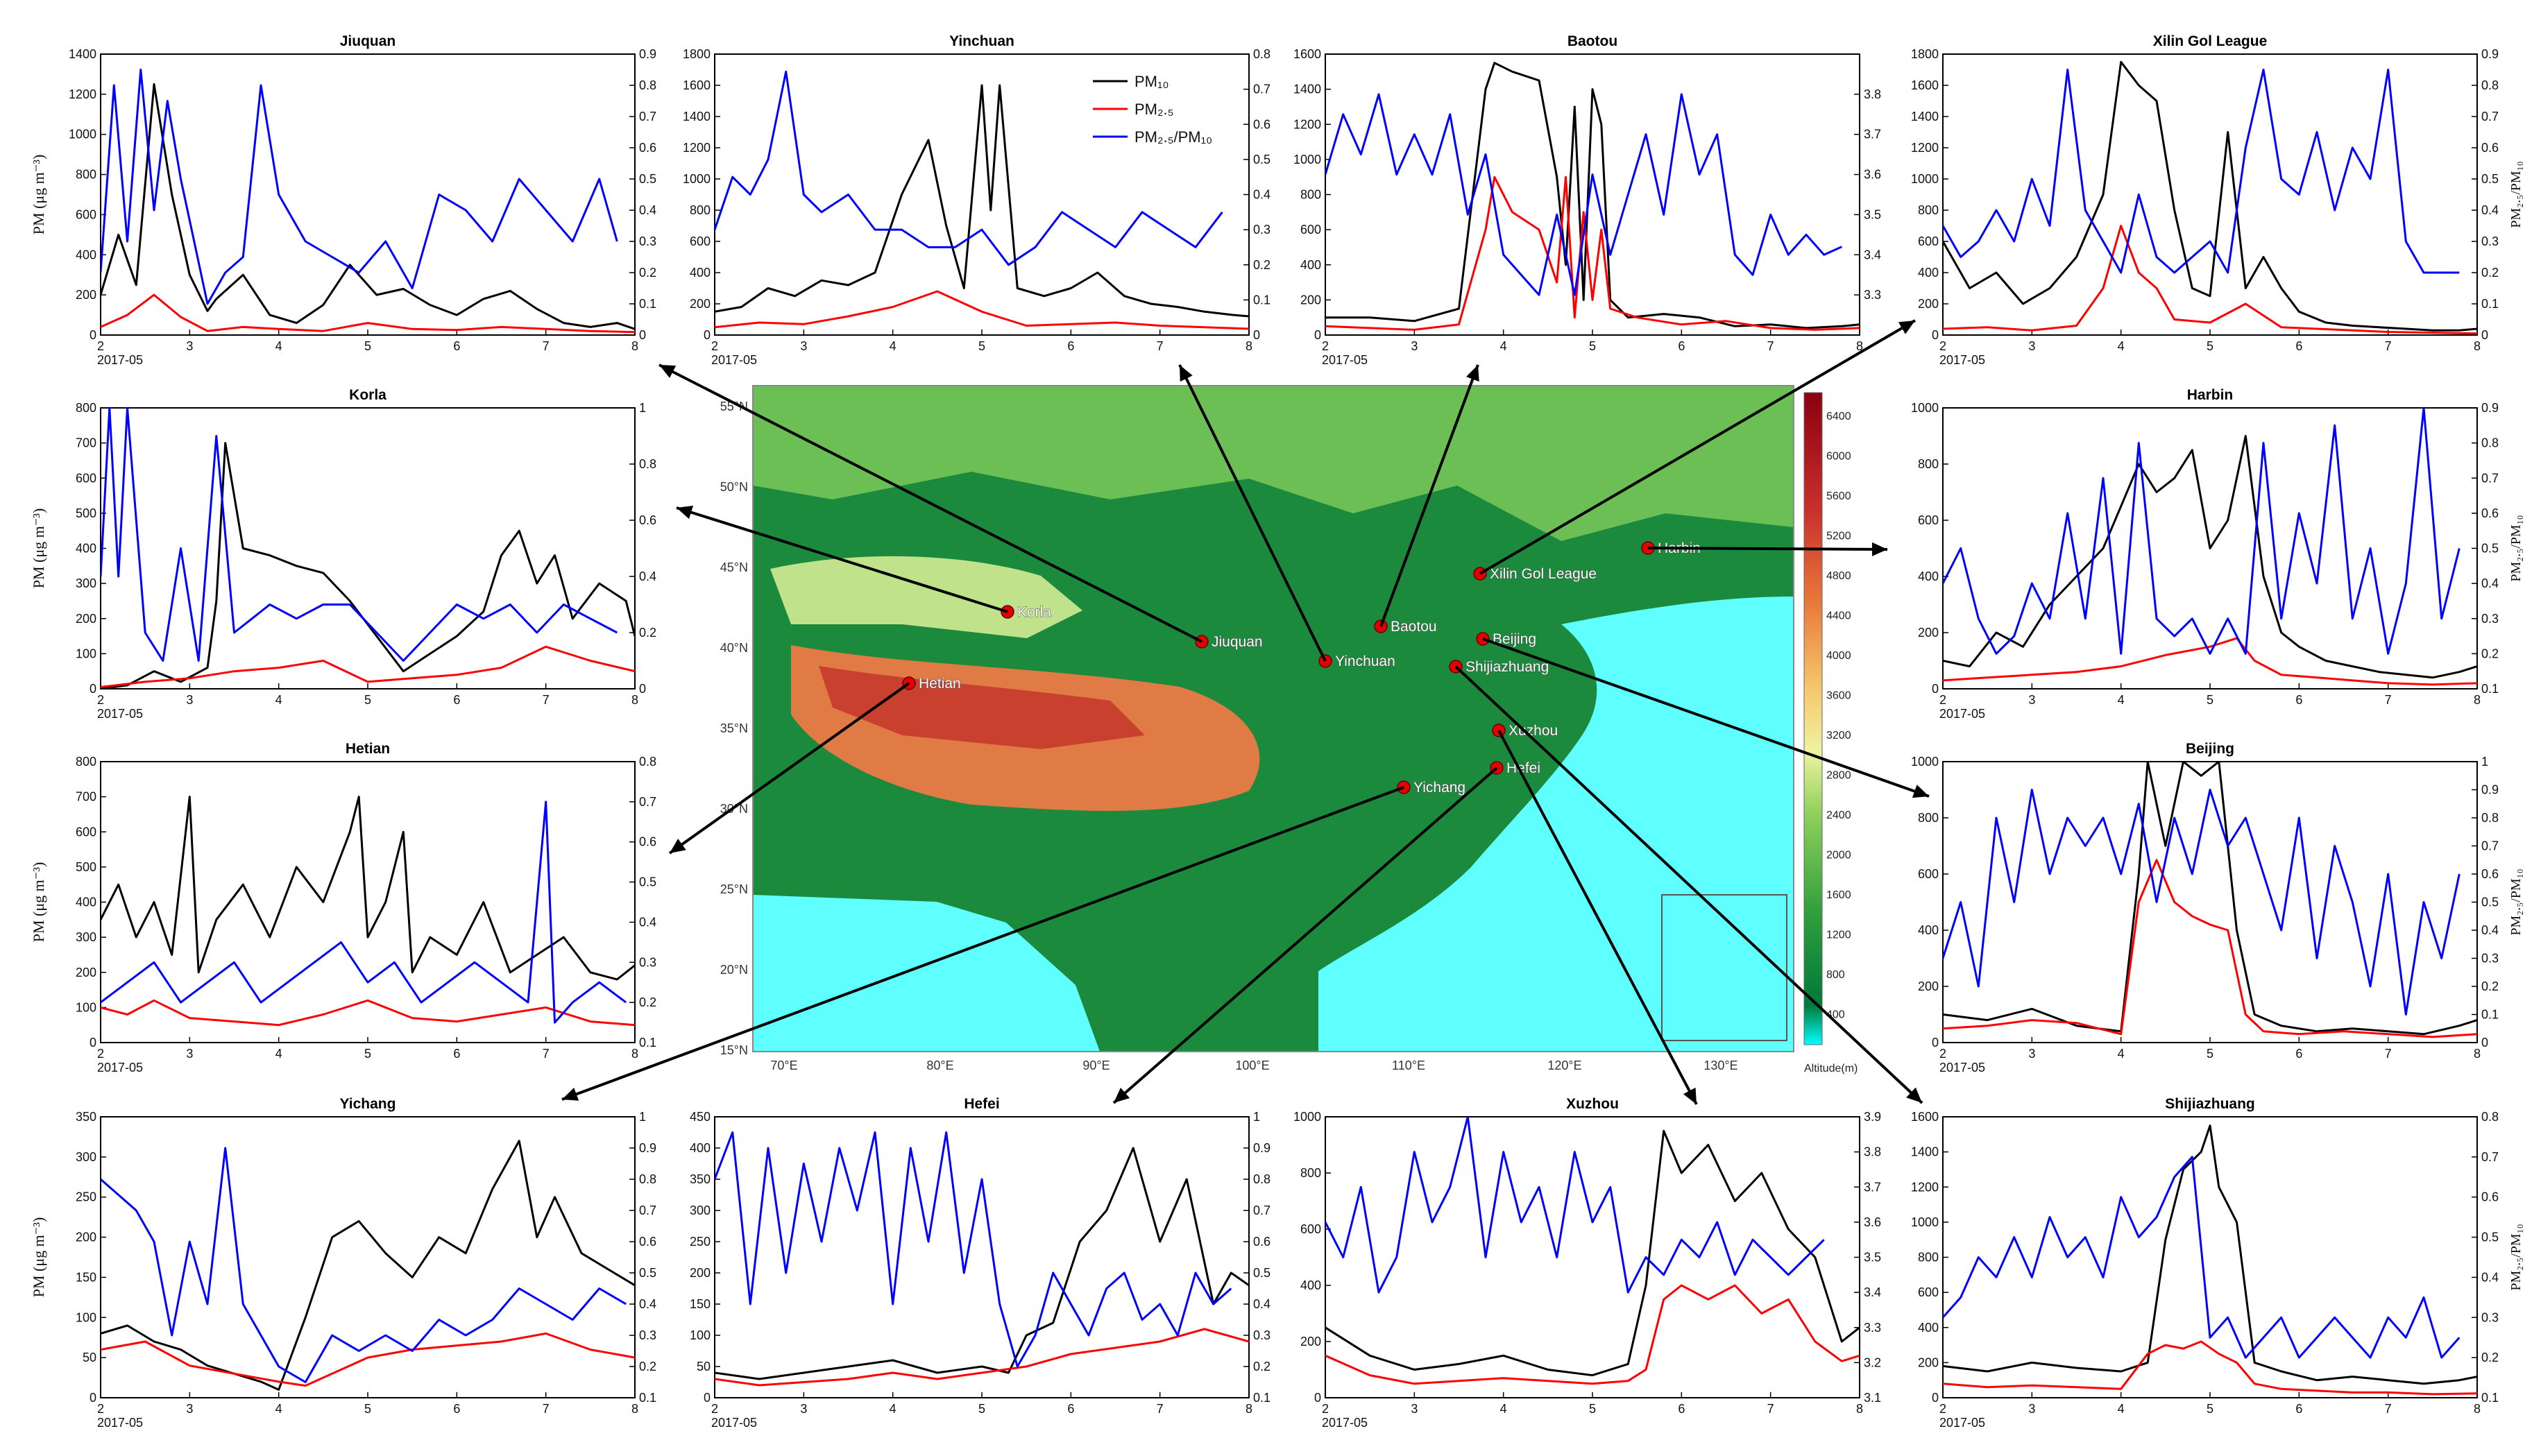  Describe the element at coordinates (2298, 1054) in the screenshot. I see `panel-beijing-xtick-label: 6` at that location.